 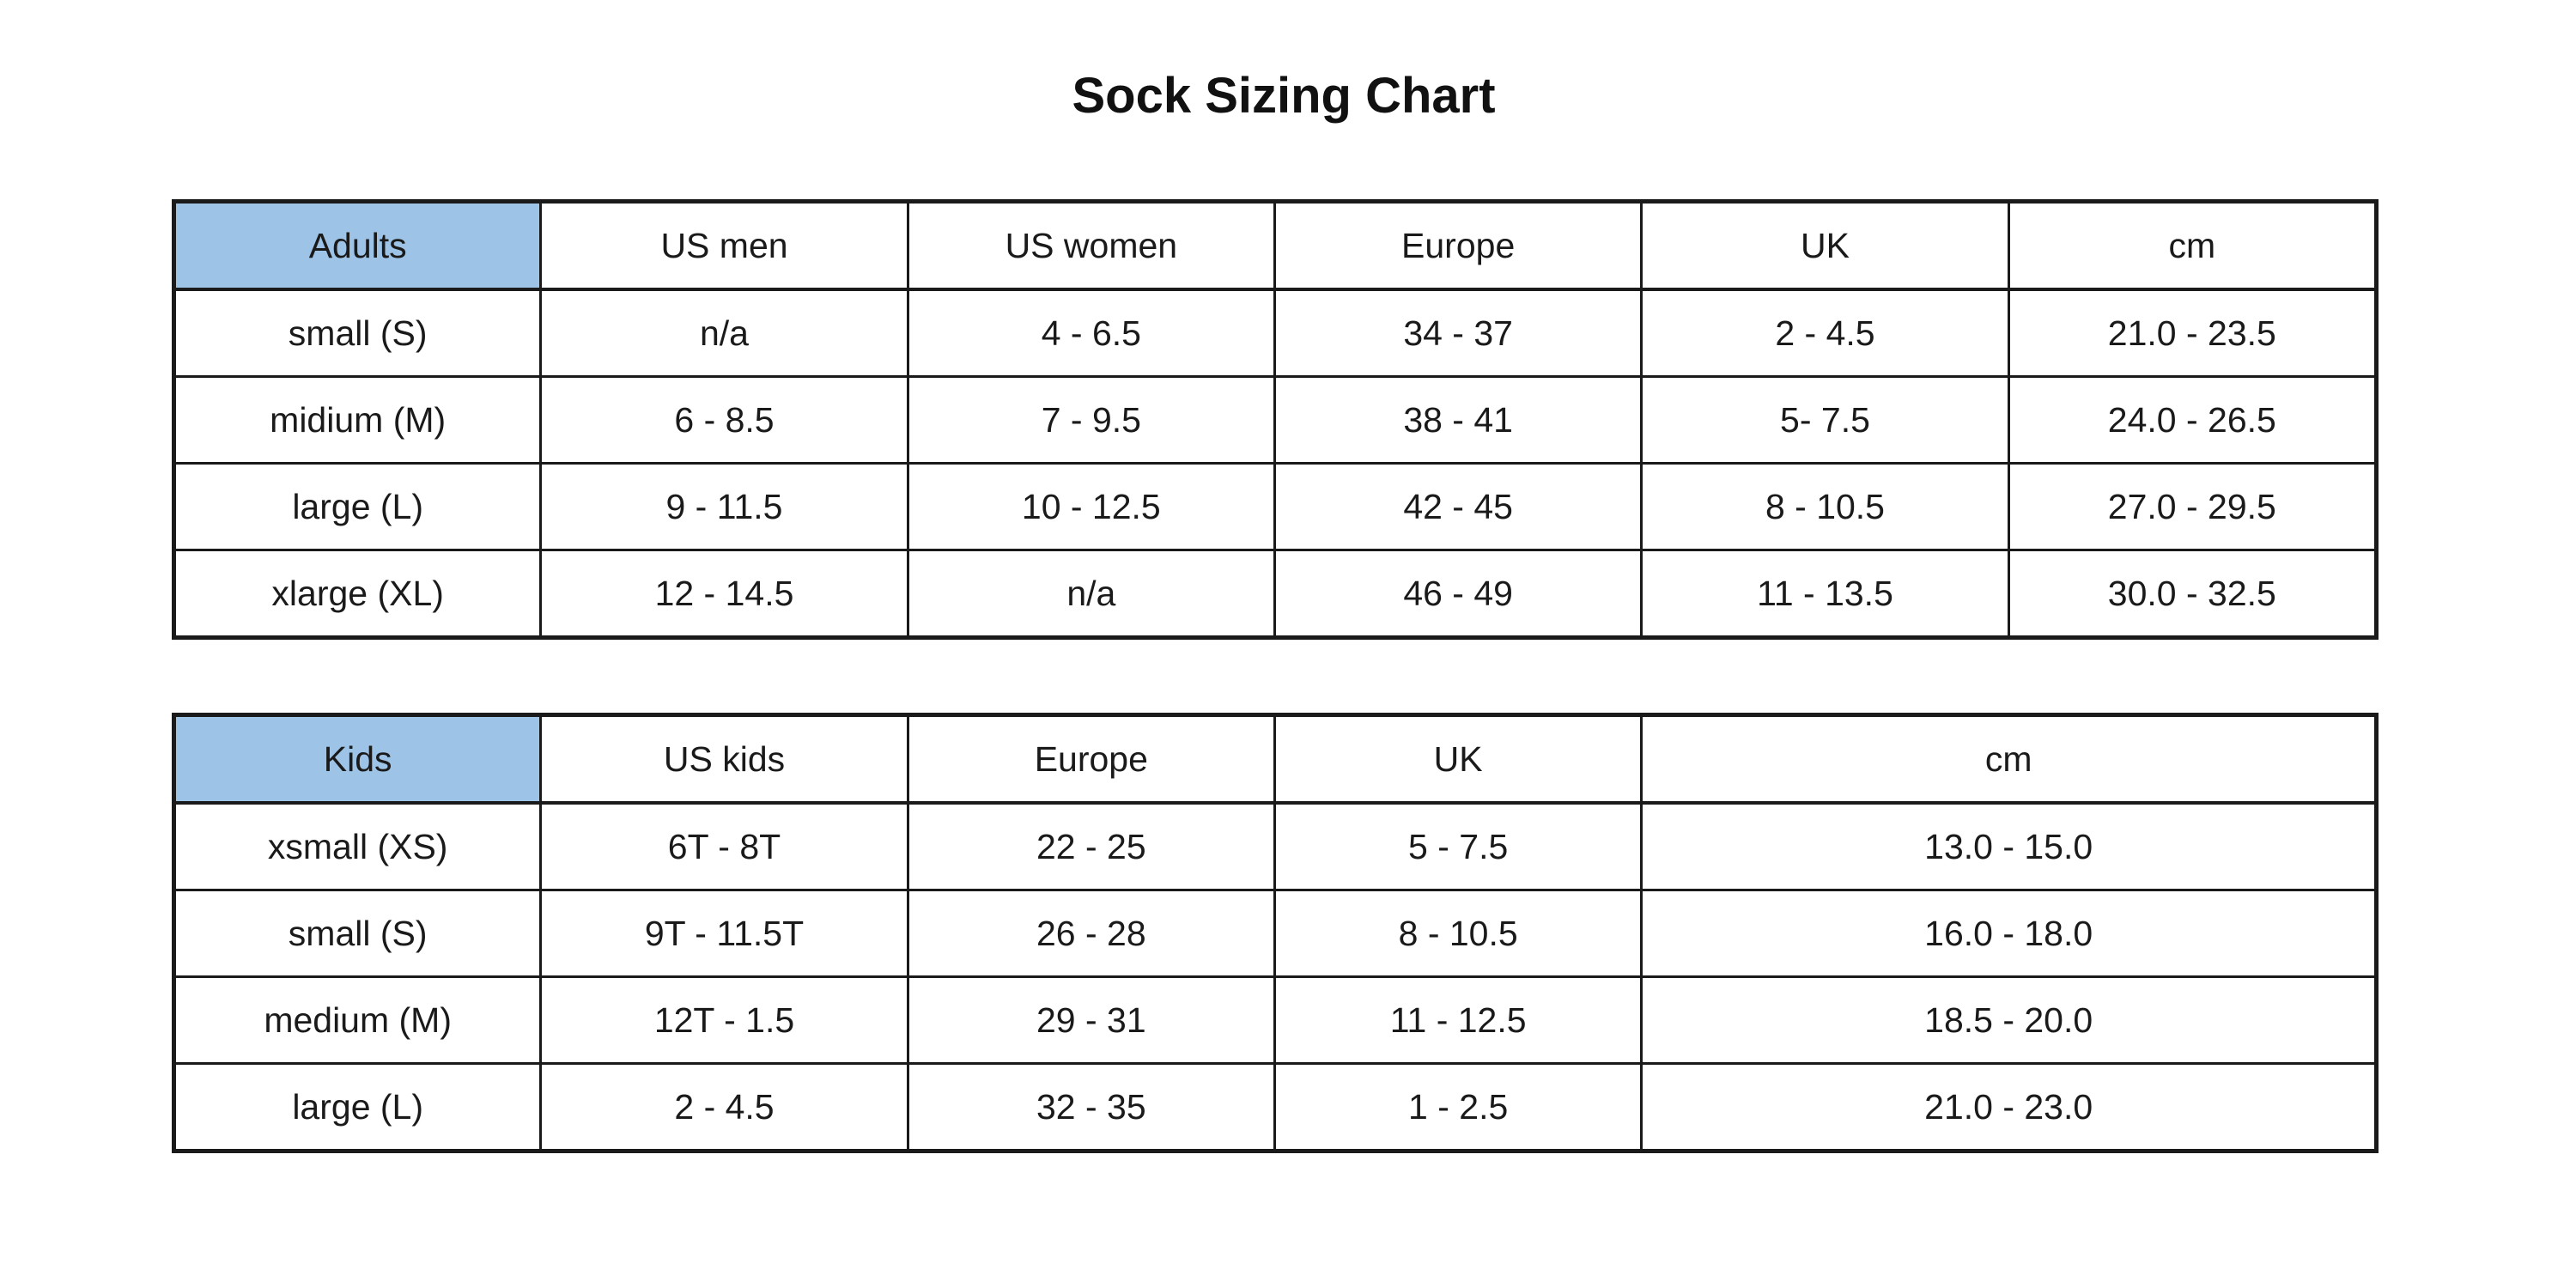 I want to click on table-cell: 27.0 - 29.5, so click(x=2193, y=507).